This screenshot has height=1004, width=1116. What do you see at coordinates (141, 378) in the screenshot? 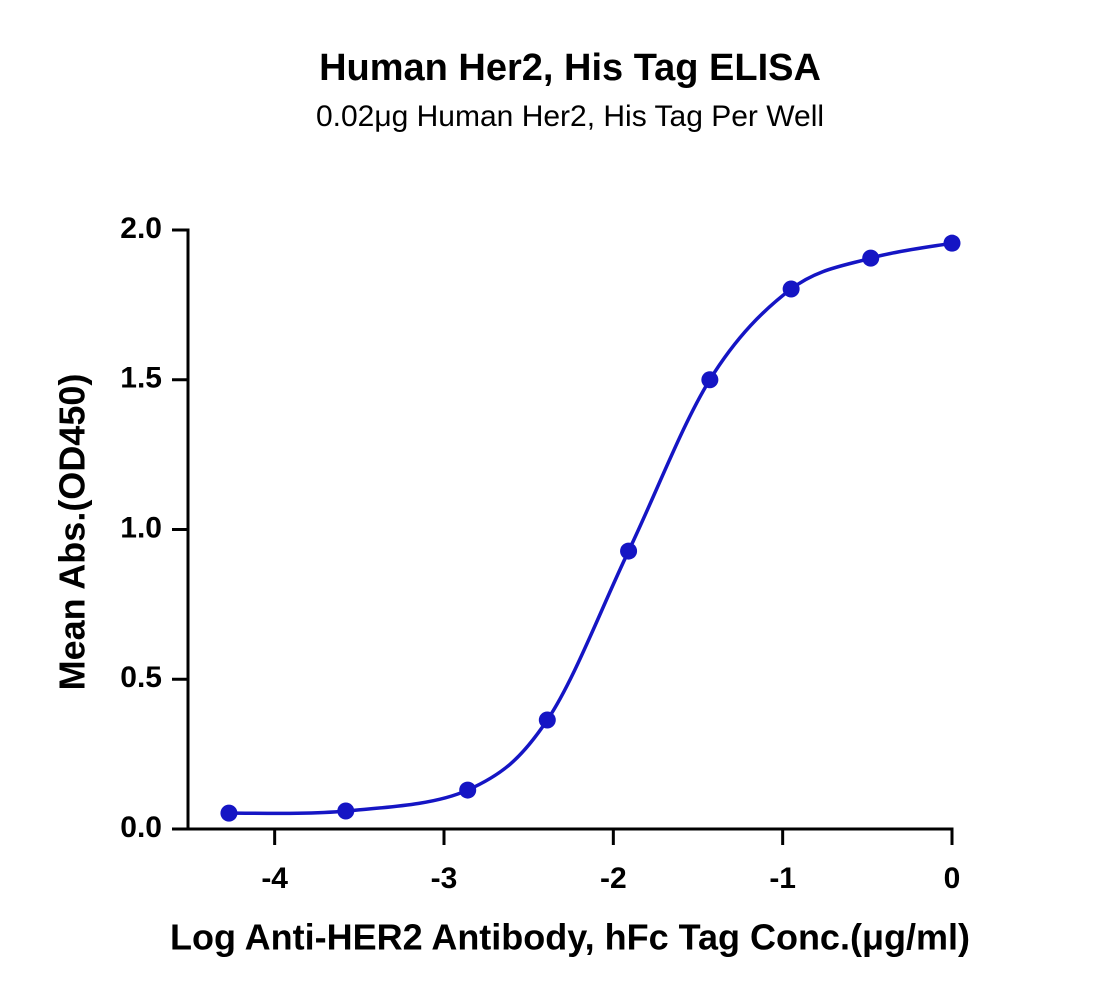
I see `y-tick-label: 1.5` at bounding box center [141, 378].